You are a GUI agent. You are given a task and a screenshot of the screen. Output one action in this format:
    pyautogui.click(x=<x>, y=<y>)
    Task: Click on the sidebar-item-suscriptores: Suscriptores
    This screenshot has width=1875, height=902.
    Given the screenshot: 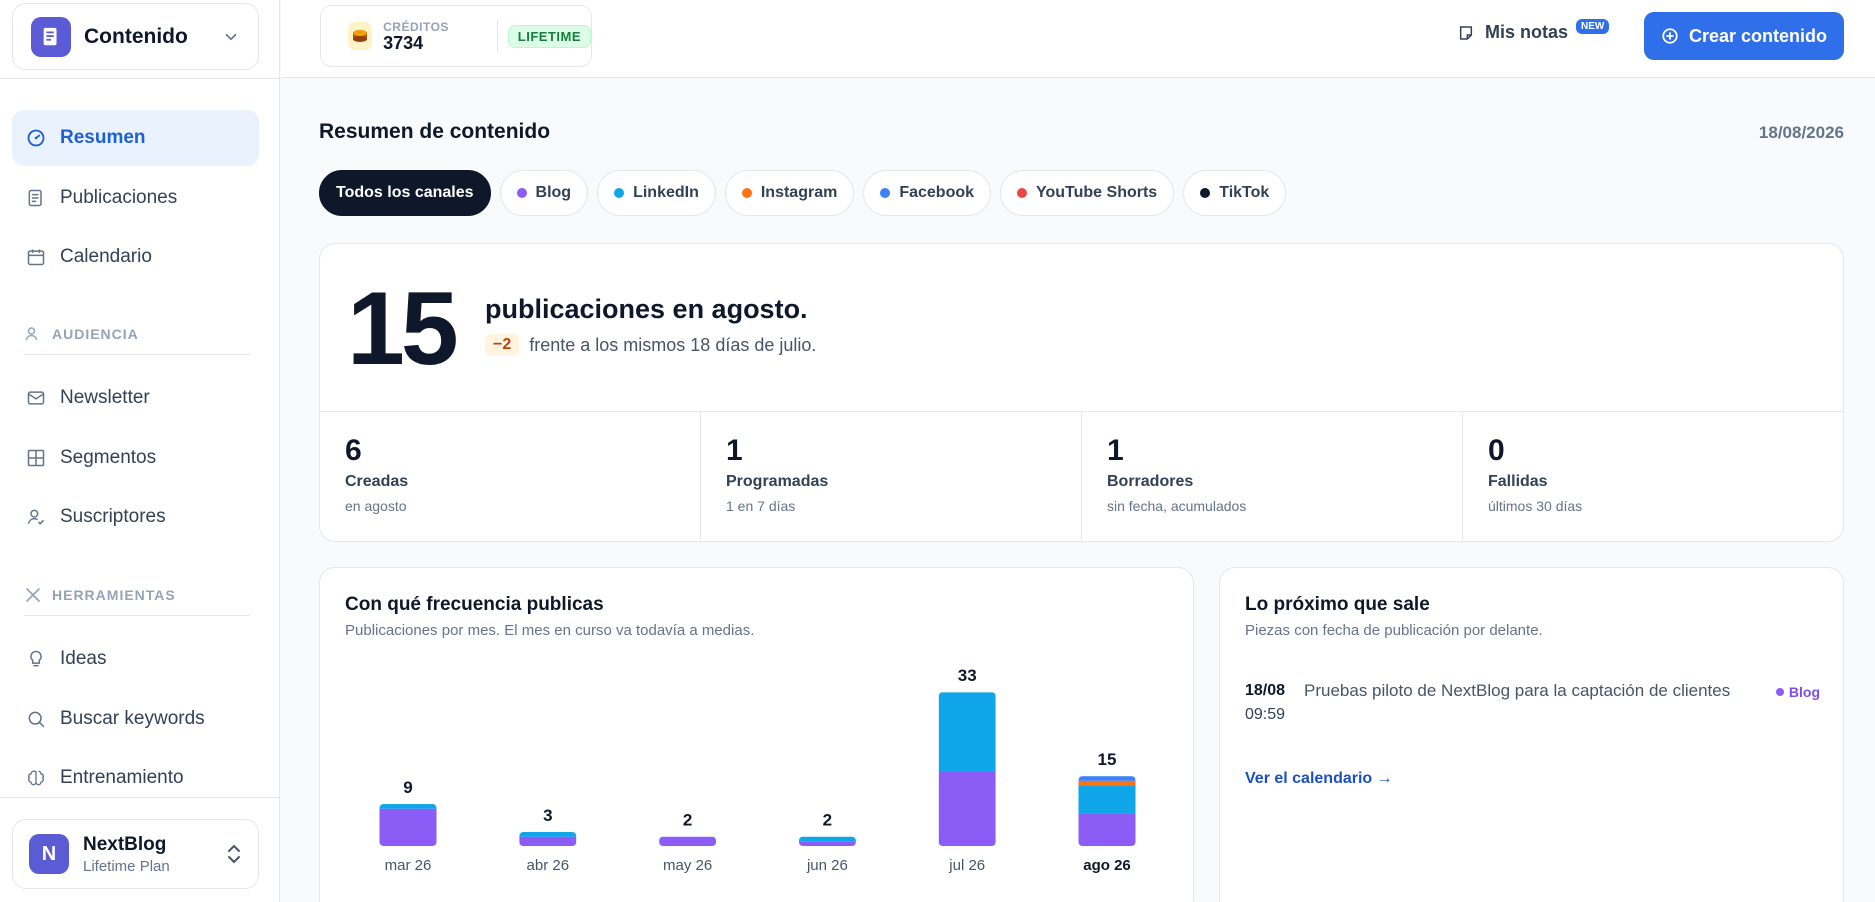 What is the action you would take?
    pyautogui.click(x=135, y=517)
    